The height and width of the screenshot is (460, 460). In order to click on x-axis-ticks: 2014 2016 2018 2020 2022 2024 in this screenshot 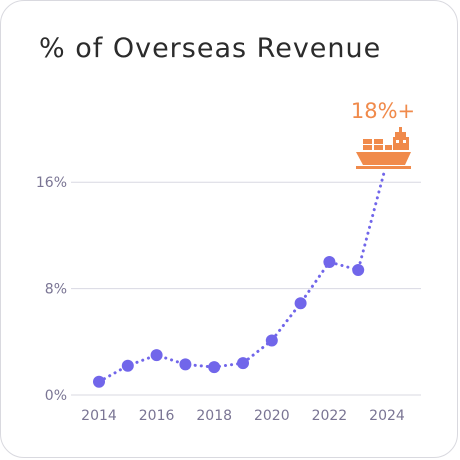, I will do `click(243, 416)`.